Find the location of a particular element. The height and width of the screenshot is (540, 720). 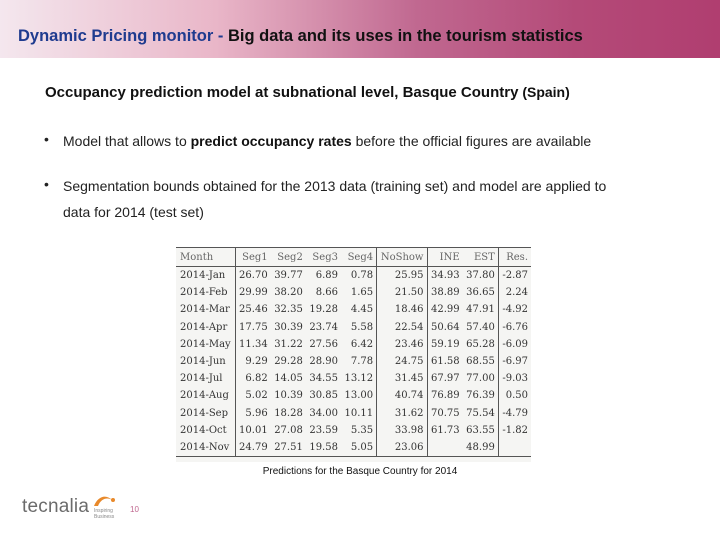

value-cell: 1.65 is located at coordinates (359, 293).